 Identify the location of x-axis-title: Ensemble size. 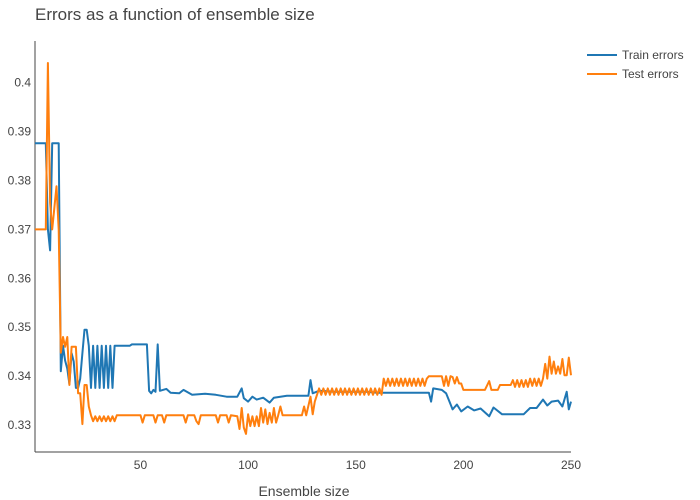
(303, 491).